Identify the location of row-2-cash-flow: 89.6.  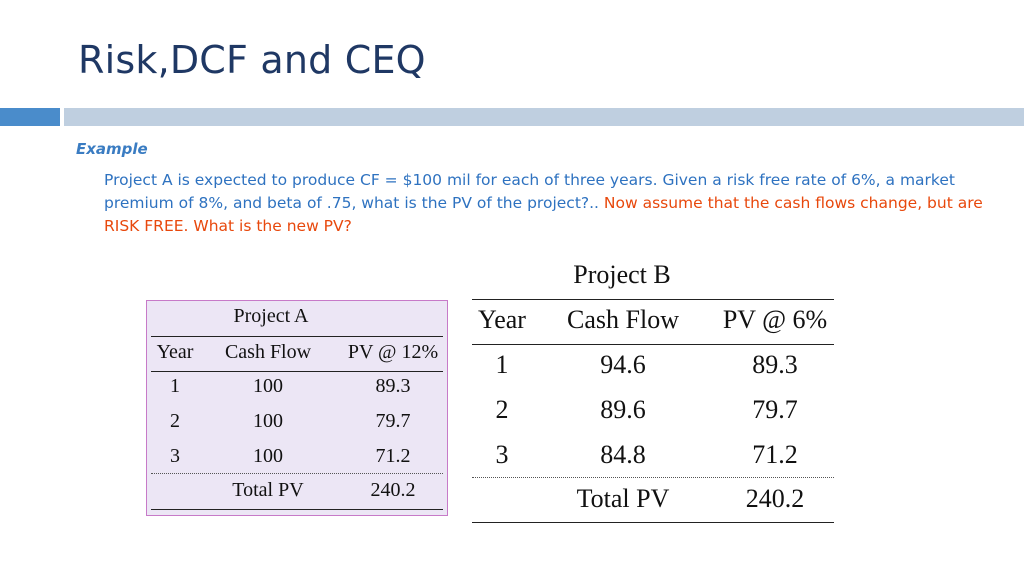
(623, 409).